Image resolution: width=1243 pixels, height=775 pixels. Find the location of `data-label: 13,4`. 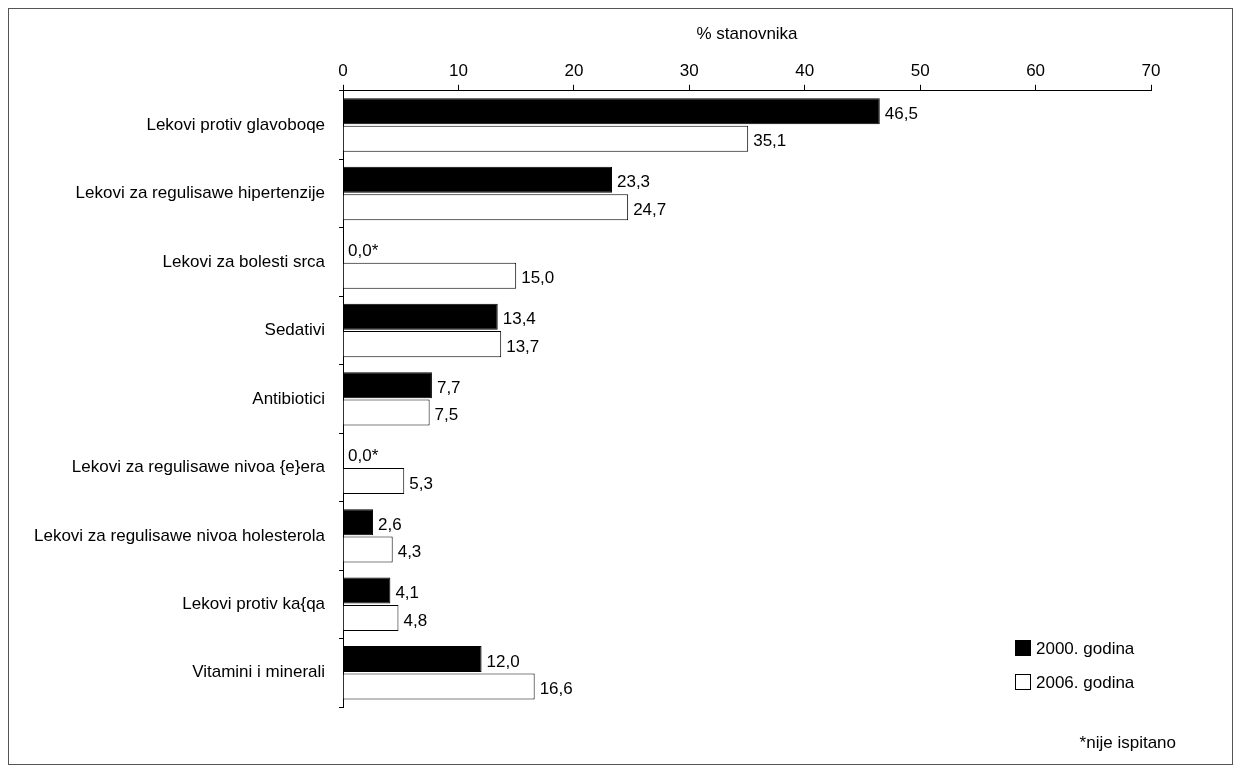

data-label: 13,4 is located at coordinates (519, 319).